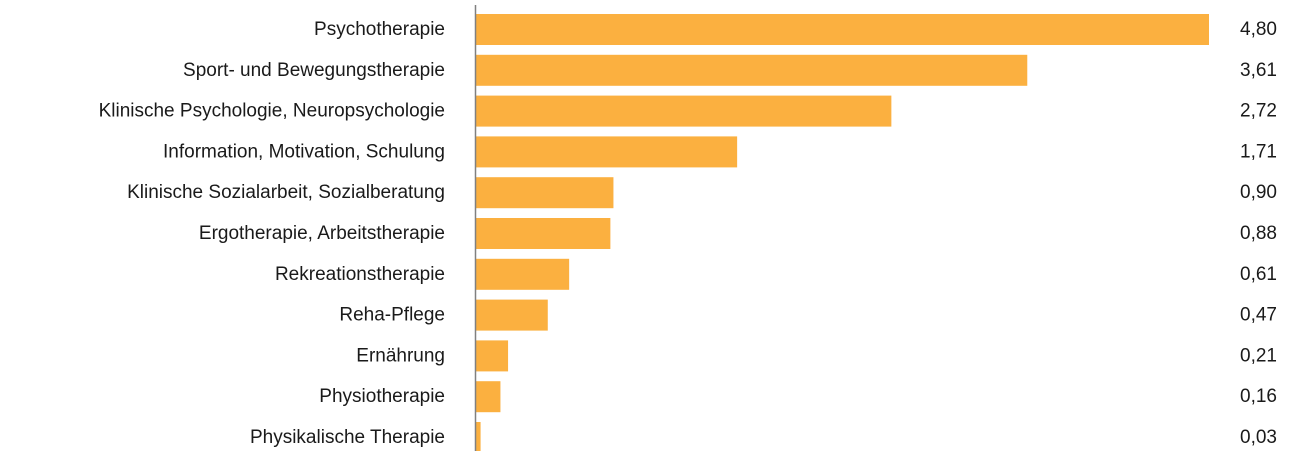  What do you see at coordinates (314, 70) in the screenshot?
I see `category-label: Sport- und Bewegungstherapie` at bounding box center [314, 70].